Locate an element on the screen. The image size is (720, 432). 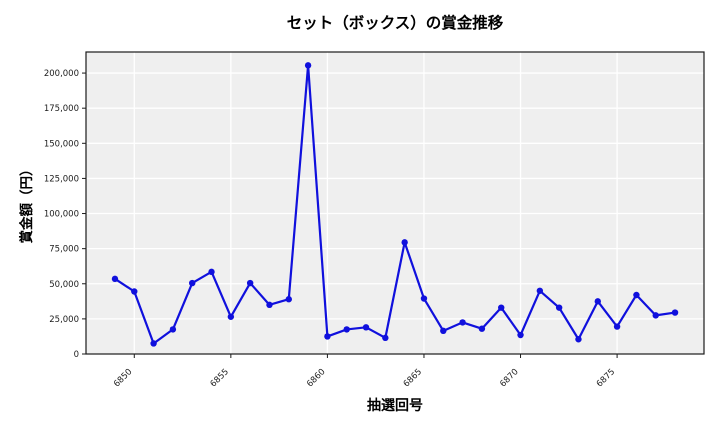
y-tick-label: 50,000 is located at coordinates (64, 285).